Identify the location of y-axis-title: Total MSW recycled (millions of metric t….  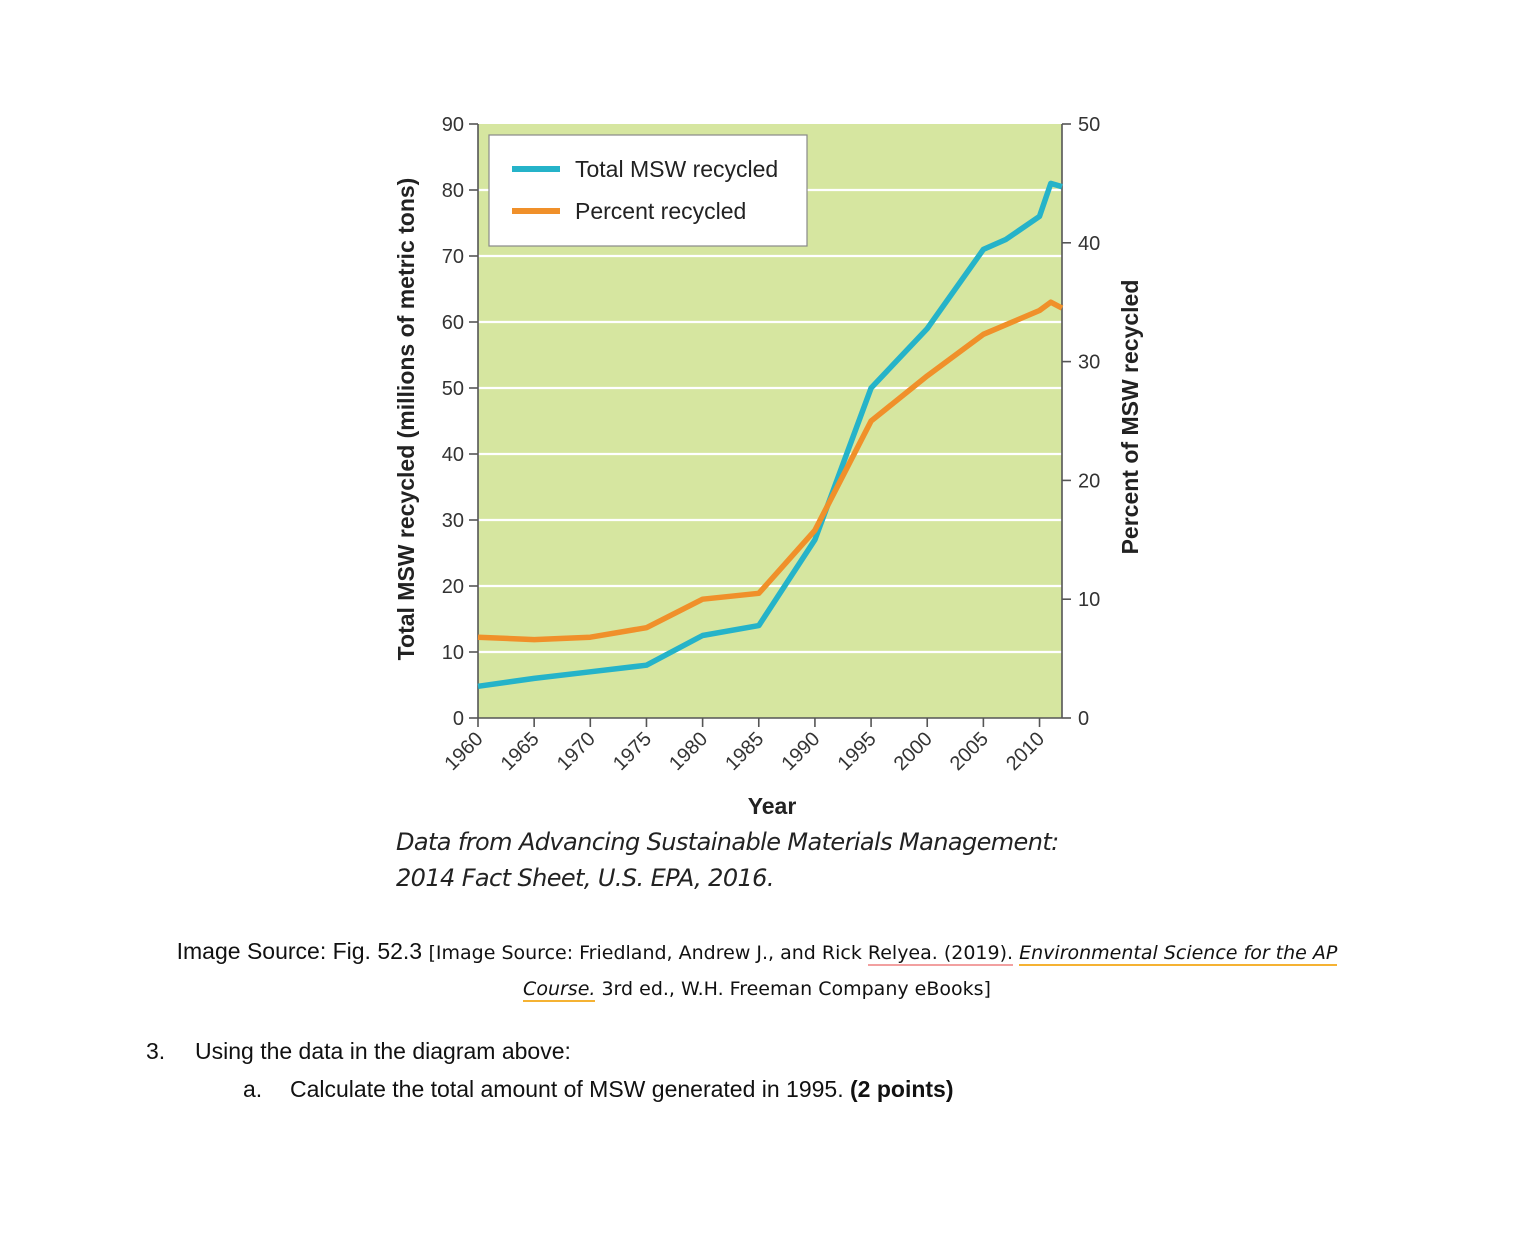
(406, 419).